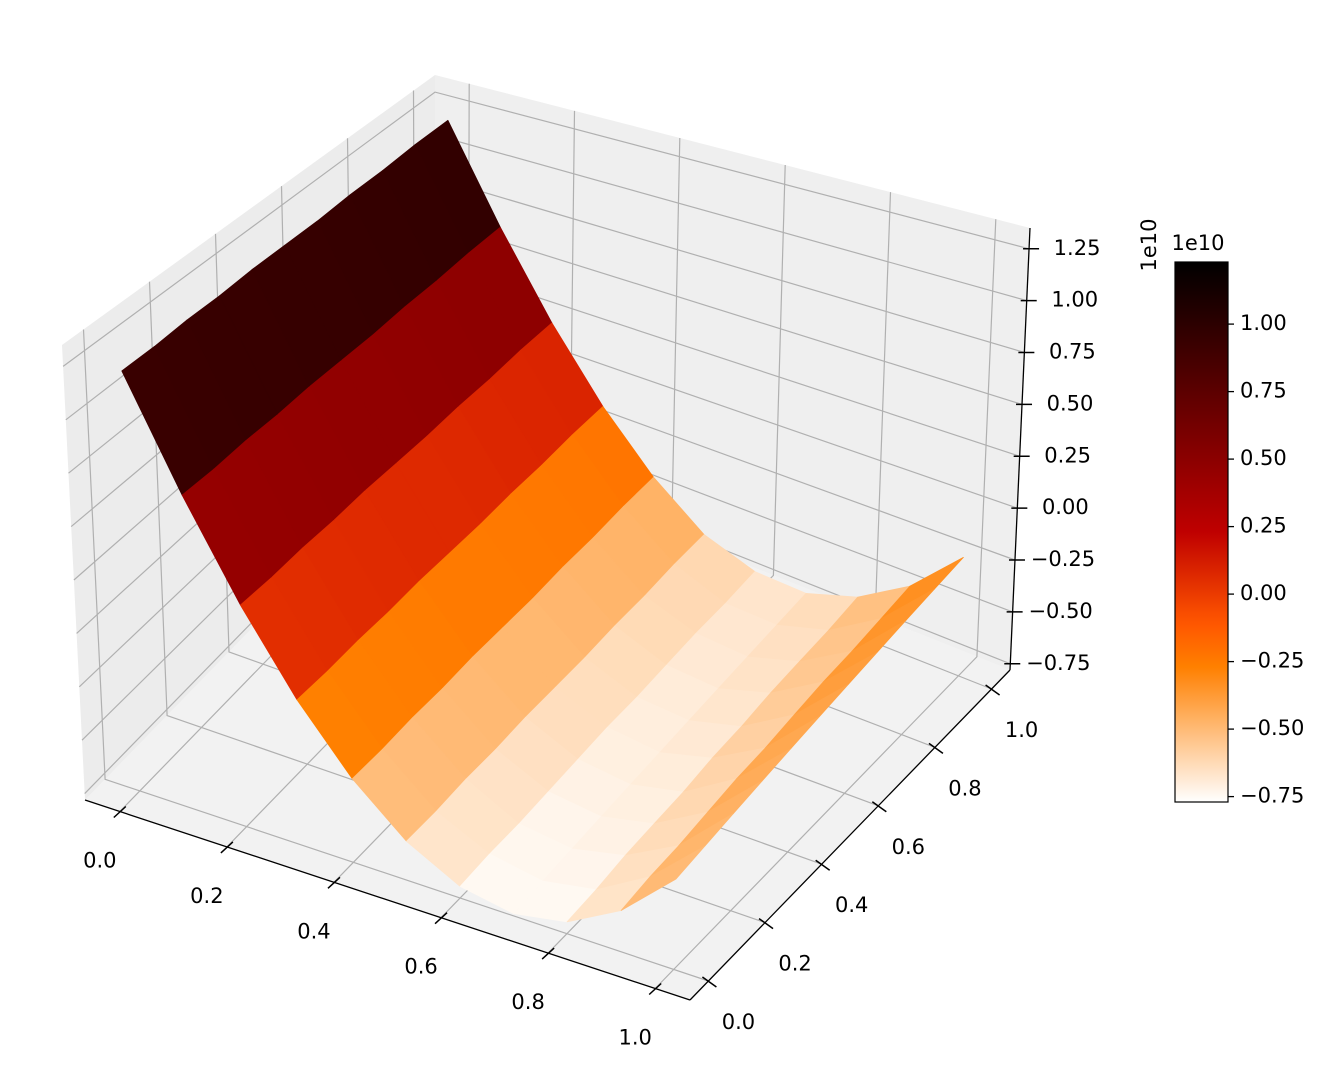 This screenshot has width=1342, height=1085. Describe the element at coordinates (1197, 243) in the screenshot. I see `colorbar-offset-text: 1e10` at that location.